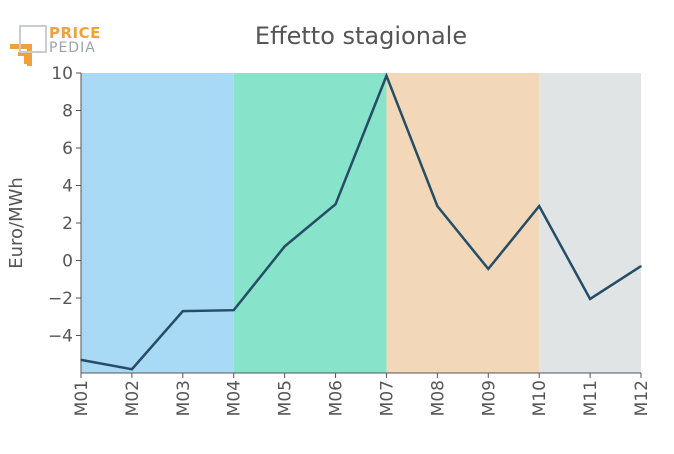 The image size is (674, 454). I want to click on x-tick-label: M07, so click(387, 398).